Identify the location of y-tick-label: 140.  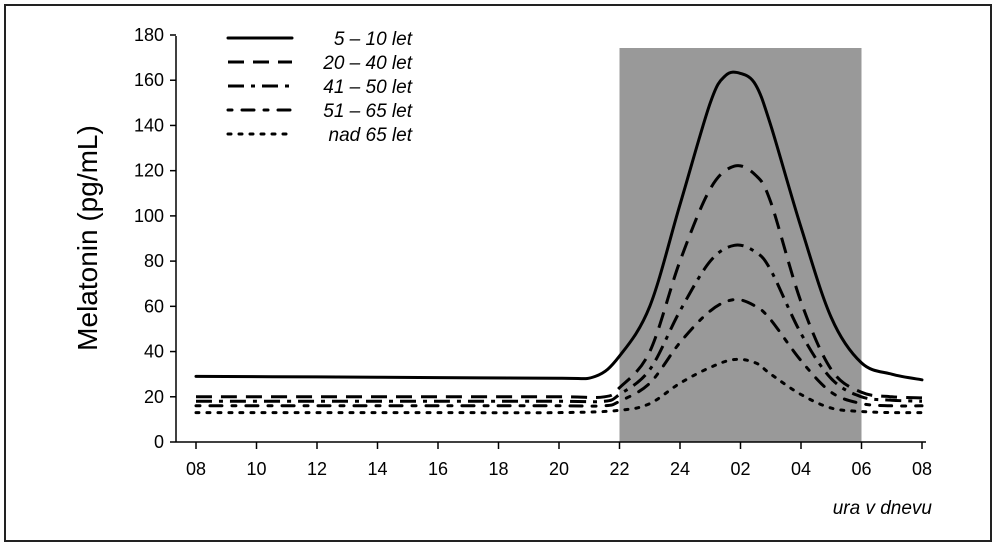
(149, 125).